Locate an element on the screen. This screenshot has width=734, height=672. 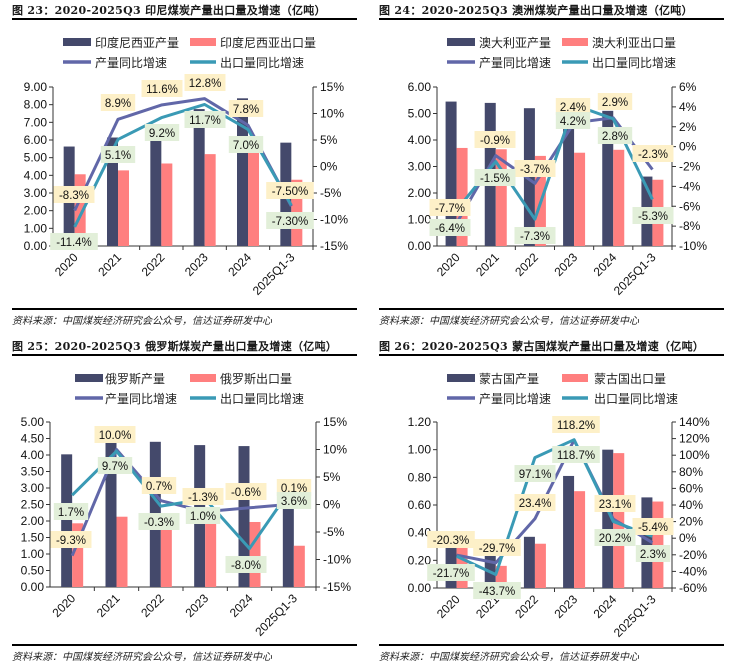
right-tick-label: -40% is located at coordinates (693, 571).